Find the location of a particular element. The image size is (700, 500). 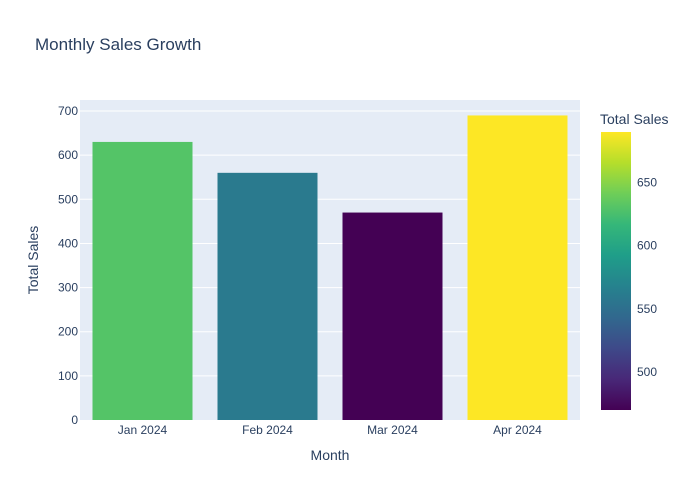

x-tick-label: Apr 2024 is located at coordinates (517, 430).